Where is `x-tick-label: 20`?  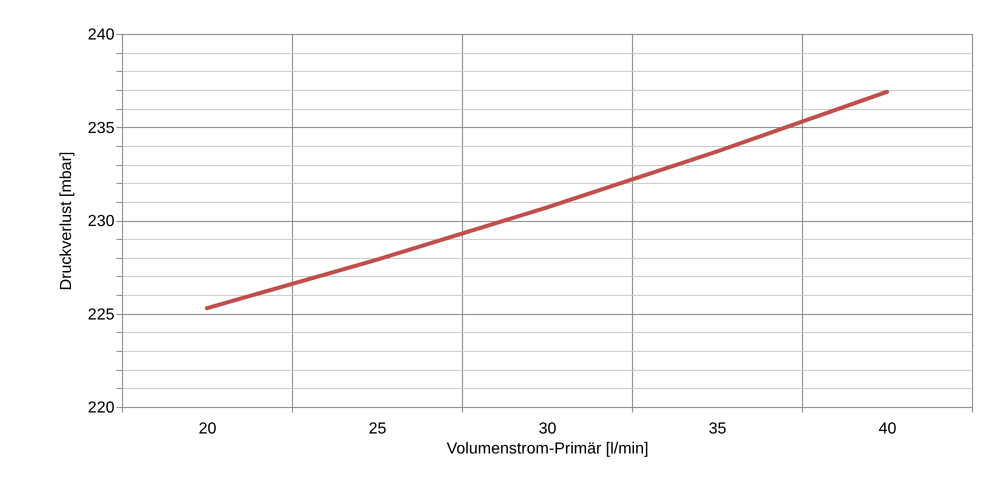
x-tick-label: 20 is located at coordinates (207, 429).